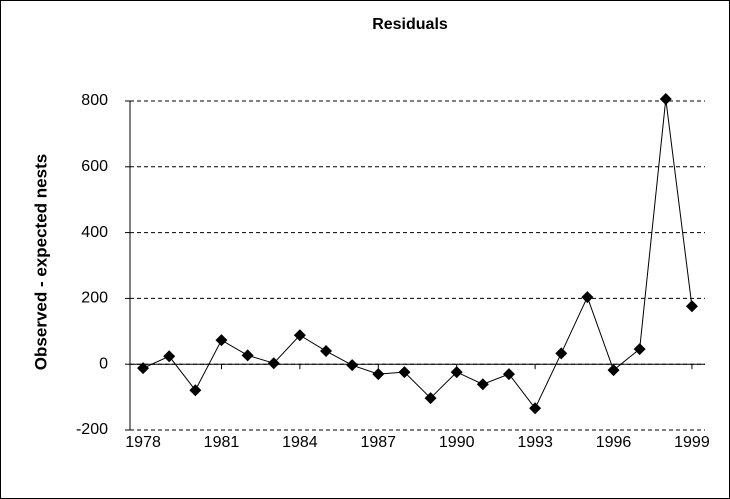 The height and width of the screenshot is (499, 730). I want to click on x-tick-label: 1999, so click(692, 442).